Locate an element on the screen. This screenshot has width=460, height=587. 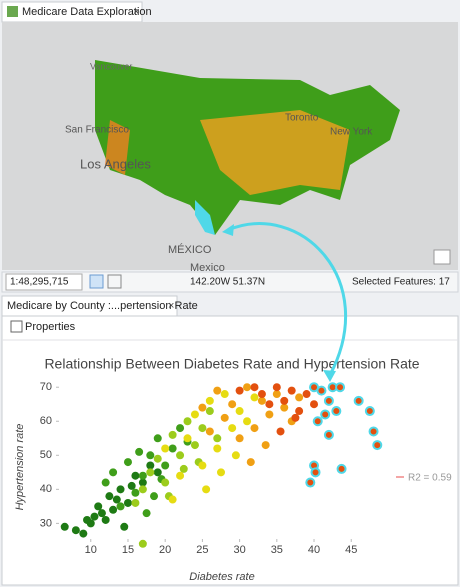
y-tick-label: 70 is located at coordinates (46, 387).